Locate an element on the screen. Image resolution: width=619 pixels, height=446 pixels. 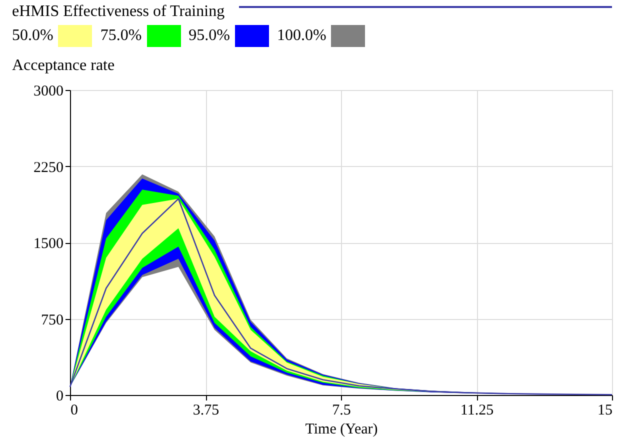
y-tick-label: 2250 is located at coordinates (49, 168).